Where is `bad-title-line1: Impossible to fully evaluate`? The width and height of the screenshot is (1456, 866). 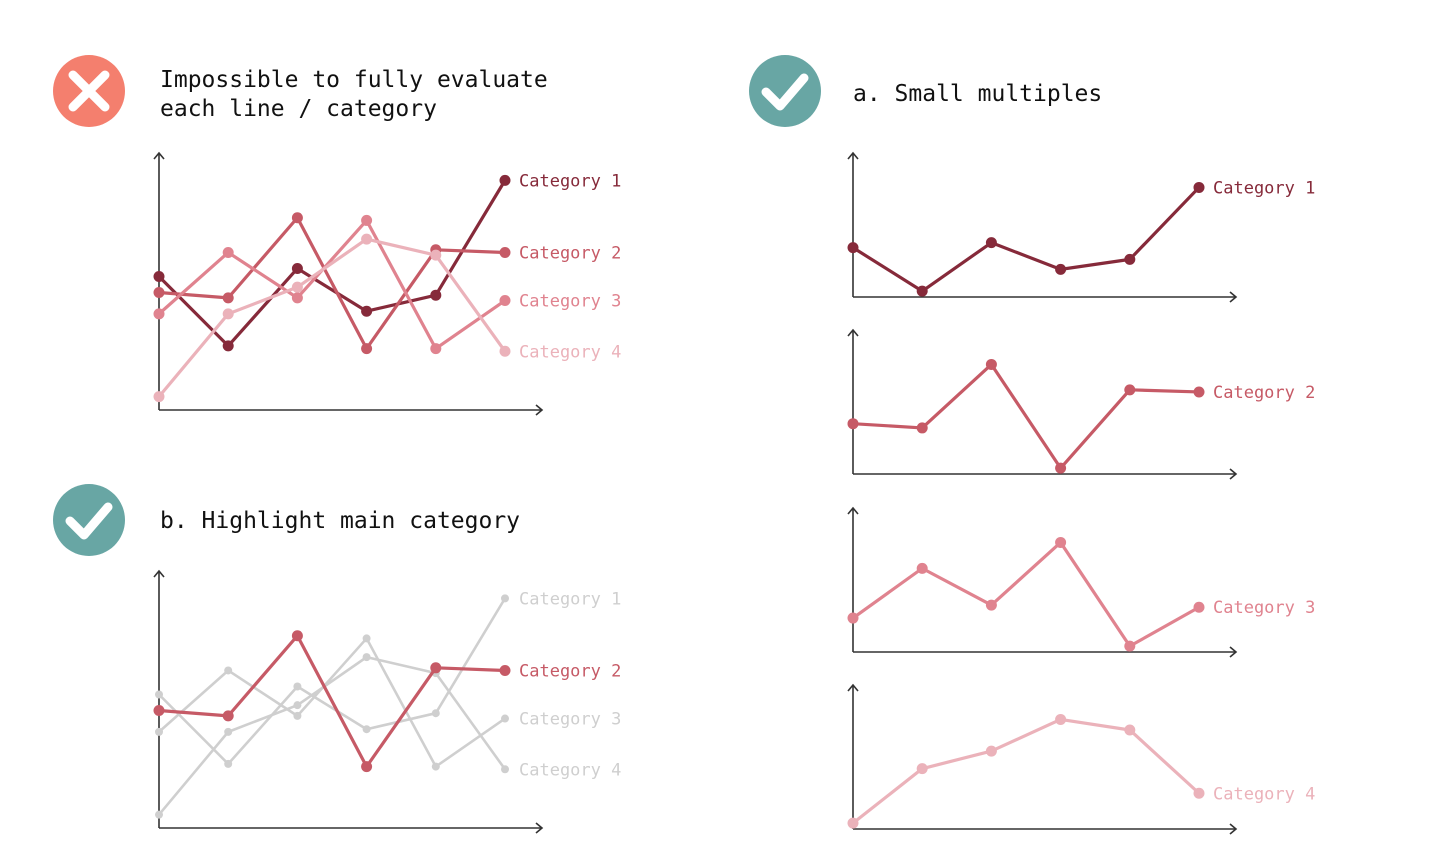 bad-title-line1: Impossible to fully evaluate is located at coordinates (354, 80).